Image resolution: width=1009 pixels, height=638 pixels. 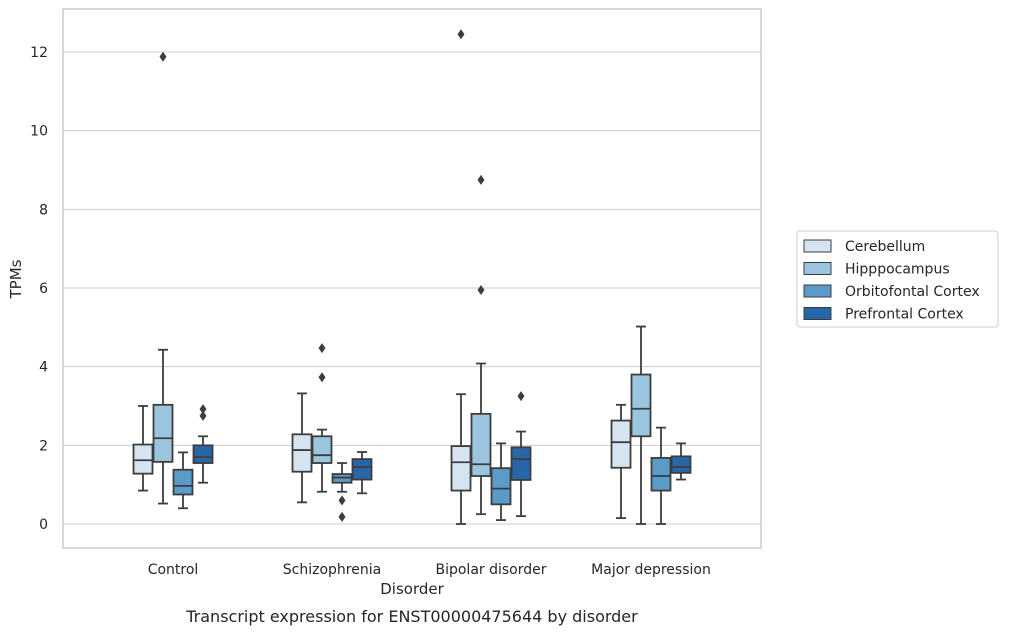 I want to click on y-tick-label: 10, so click(x=39, y=132).